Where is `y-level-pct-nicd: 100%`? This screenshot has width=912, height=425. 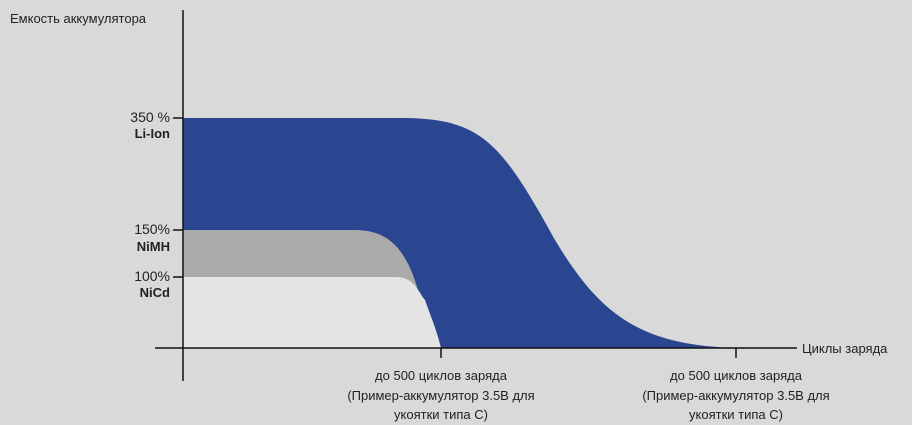
y-level-pct-nicd: 100% is located at coordinates (152, 276).